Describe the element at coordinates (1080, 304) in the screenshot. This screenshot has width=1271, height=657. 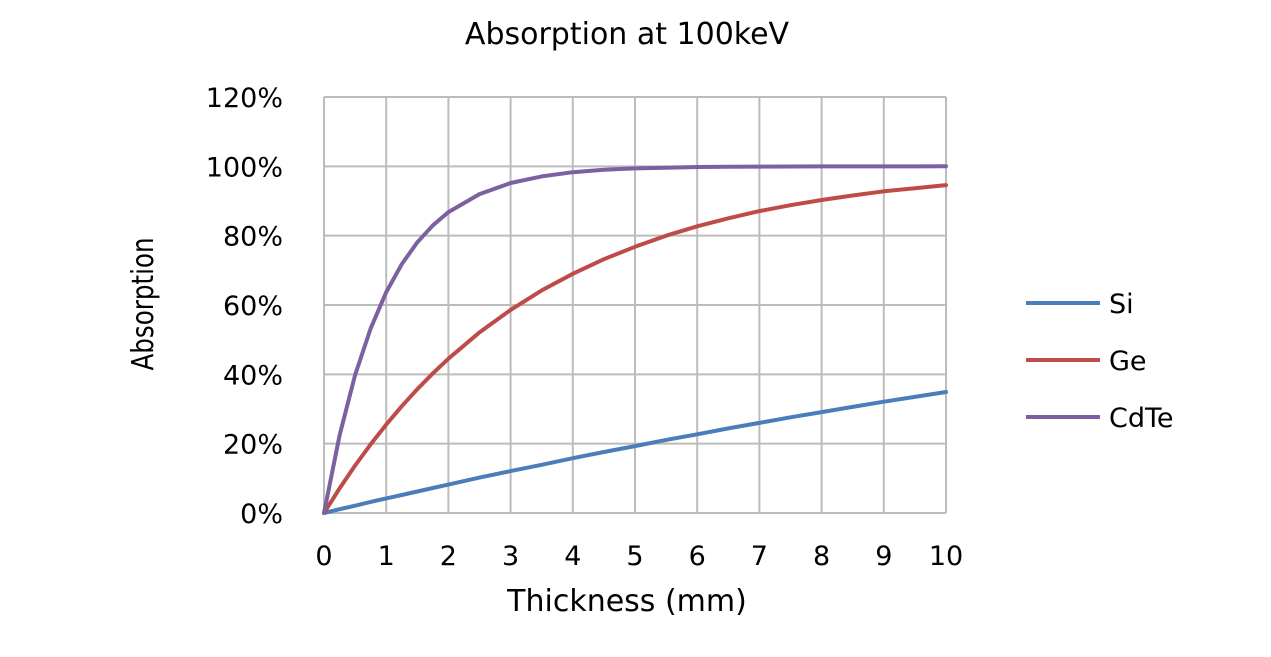
I see `legend-item-si: Si` at that location.